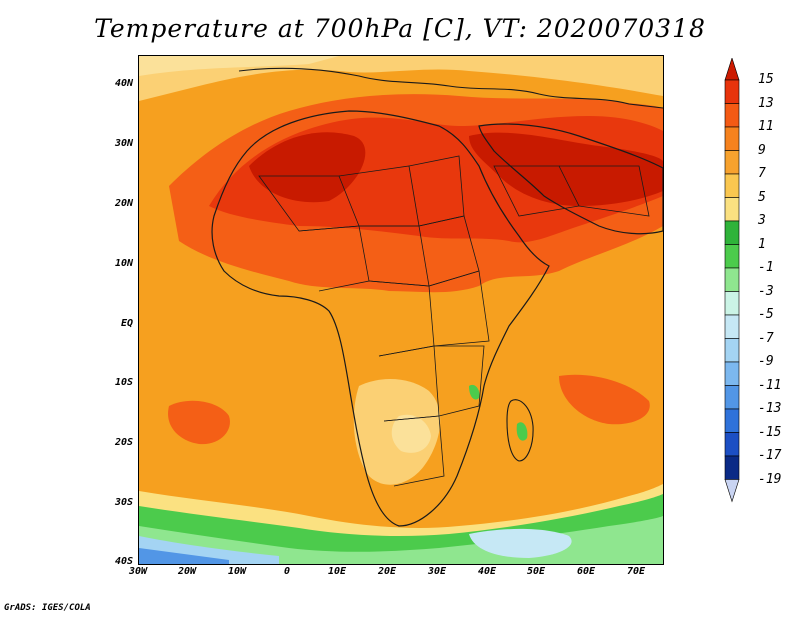 The height and width of the screenshot is (618, 800). I want to click on colorbar-tick-label: -3, so click(766, 291).